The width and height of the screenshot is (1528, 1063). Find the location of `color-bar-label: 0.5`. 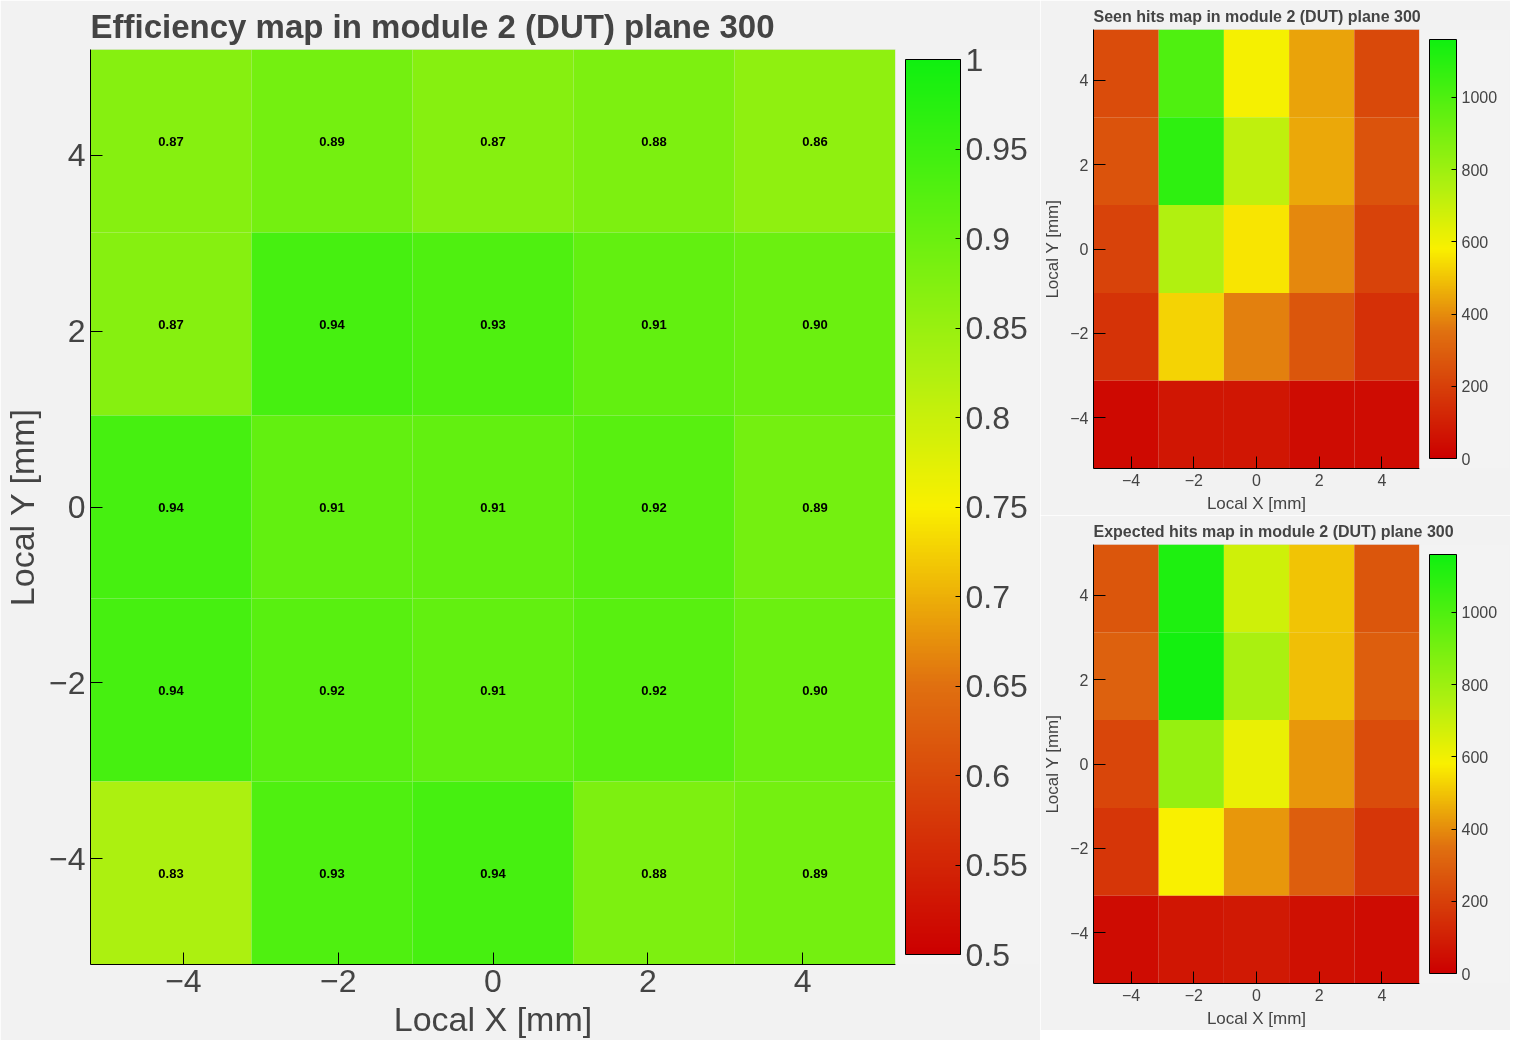

color-bar-label: 0.5 is located at coordinates (987, 954).